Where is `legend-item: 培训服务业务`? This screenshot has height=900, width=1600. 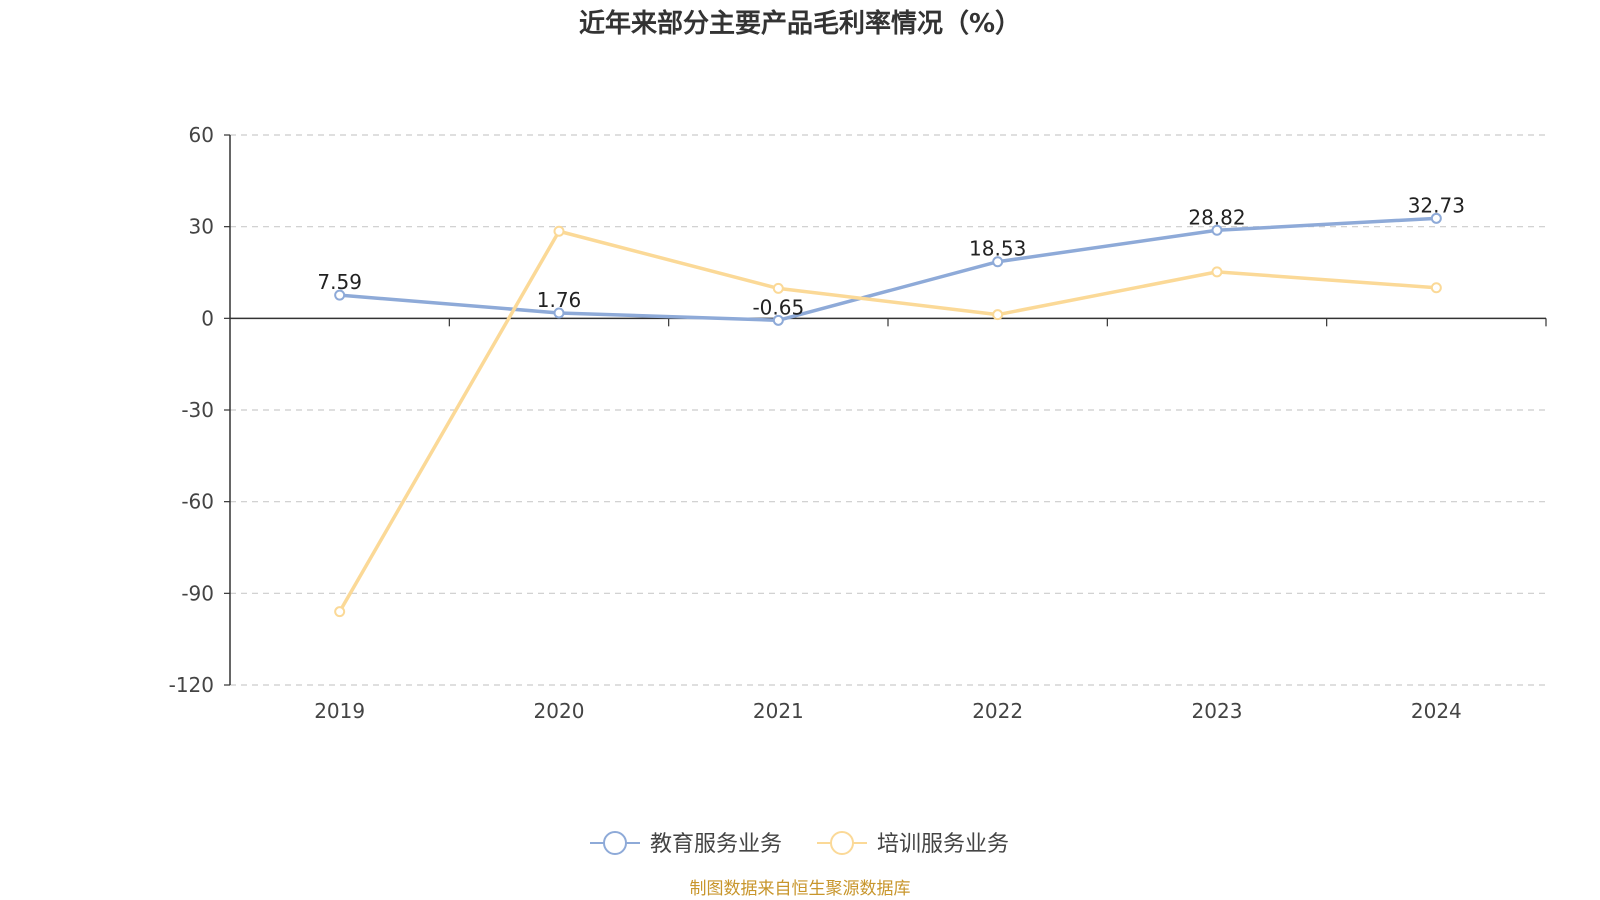
legend-item: 培训服务业务 is located at coordinates (913, 844).